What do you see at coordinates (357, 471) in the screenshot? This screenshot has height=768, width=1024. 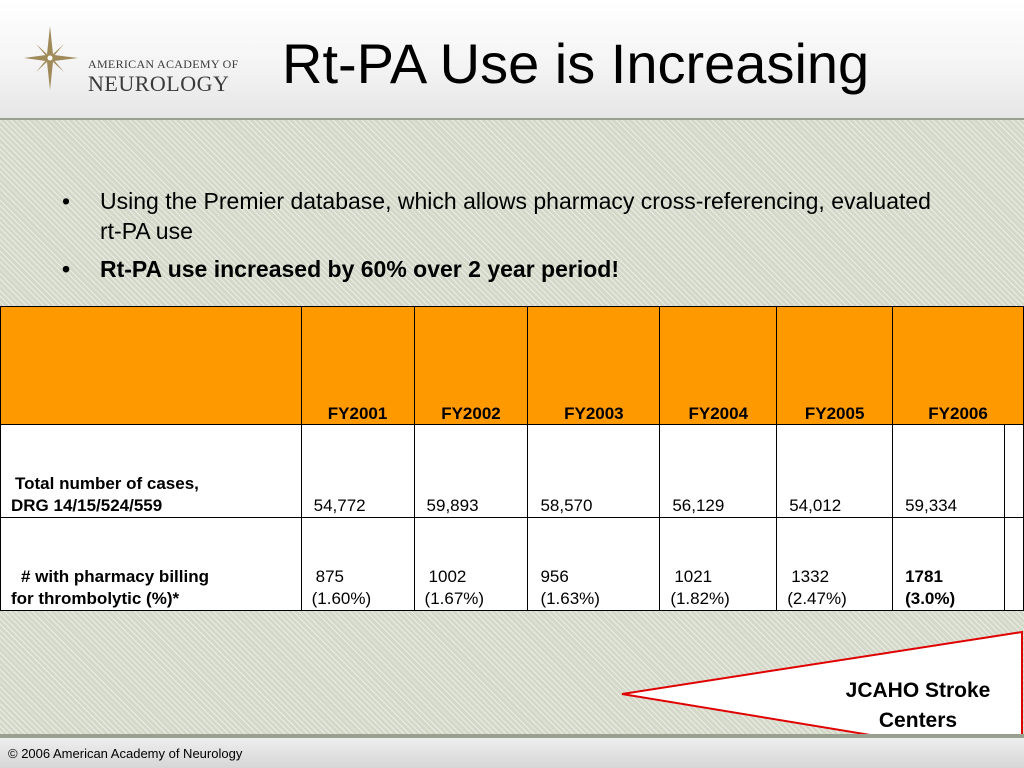 I see `table-cell: 54,772` at bounding box center [357, 471].